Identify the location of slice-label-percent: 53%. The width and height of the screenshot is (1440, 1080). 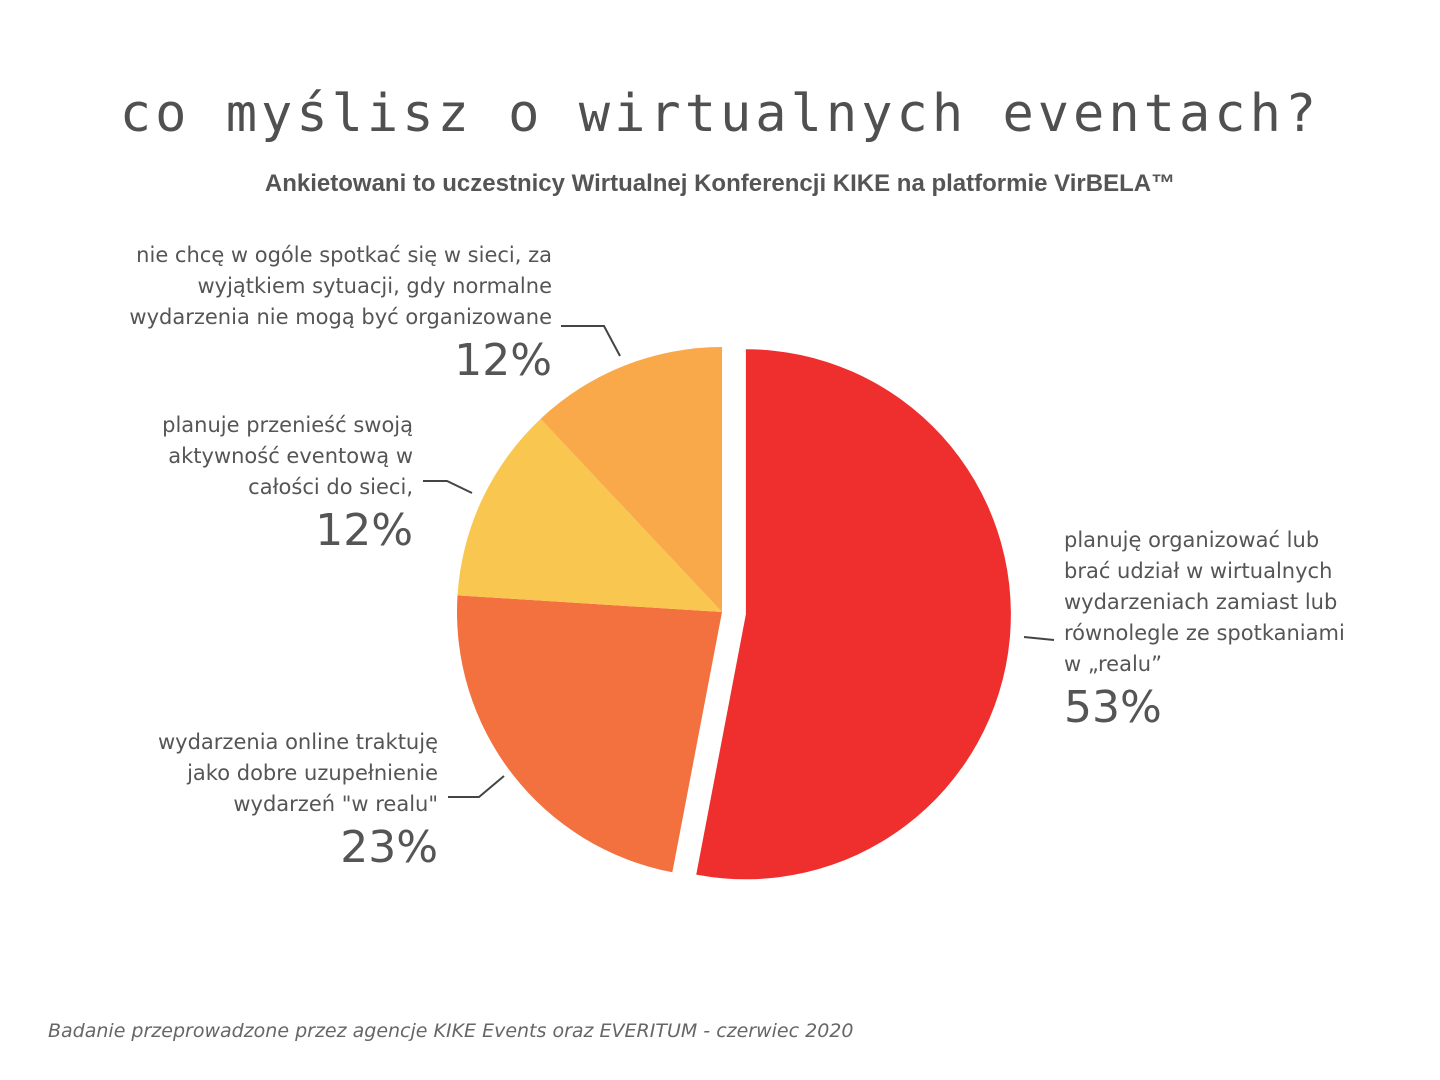
(1113, 707).